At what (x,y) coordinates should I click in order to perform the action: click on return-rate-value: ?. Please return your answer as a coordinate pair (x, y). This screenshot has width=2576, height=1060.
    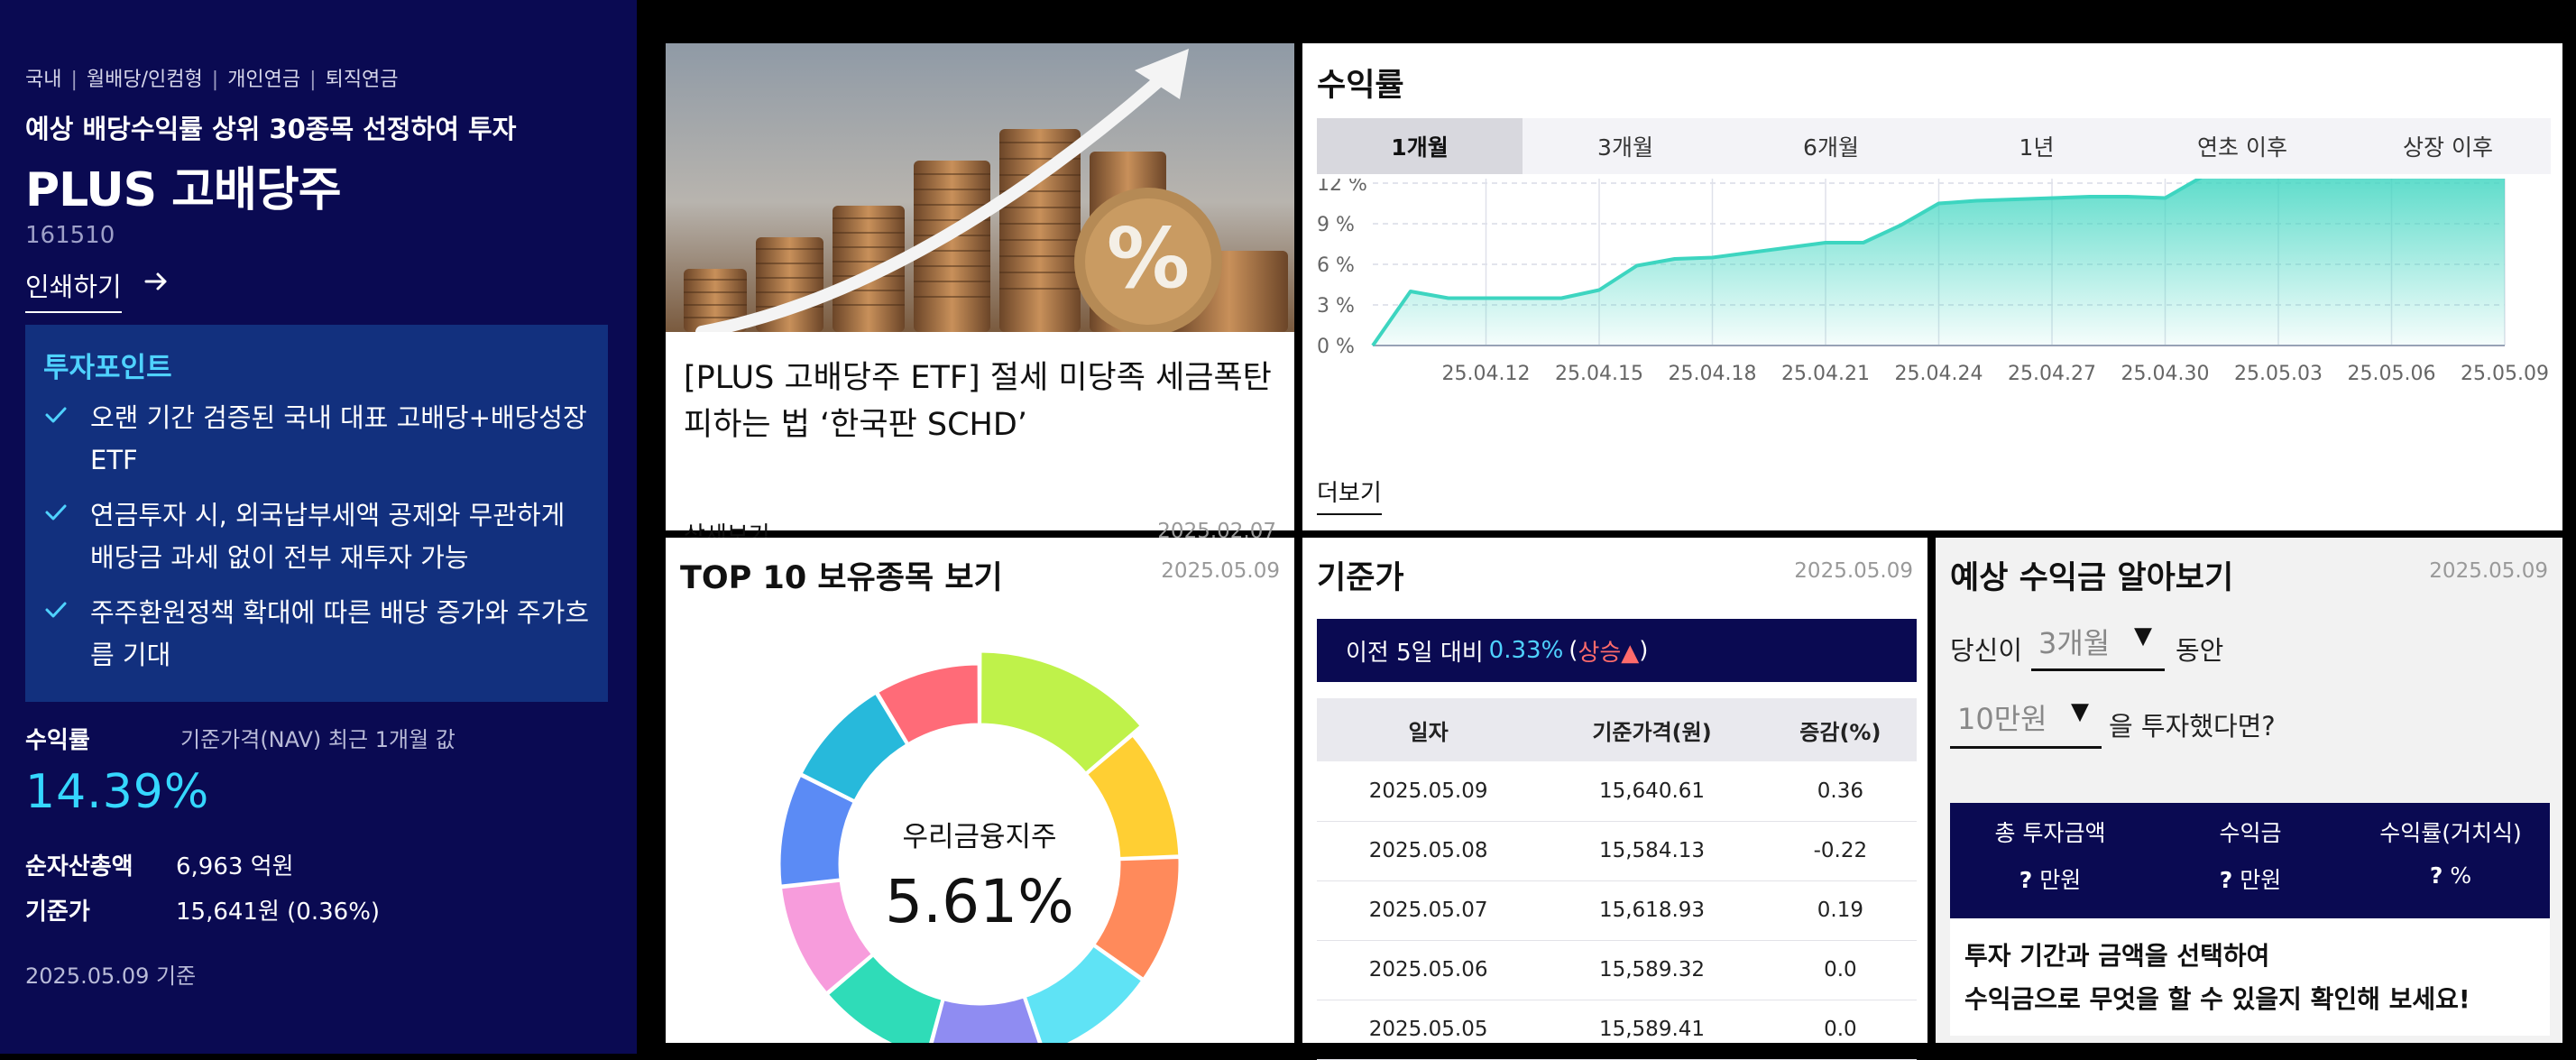
    Looking at the image, I should click on (2436, 875).